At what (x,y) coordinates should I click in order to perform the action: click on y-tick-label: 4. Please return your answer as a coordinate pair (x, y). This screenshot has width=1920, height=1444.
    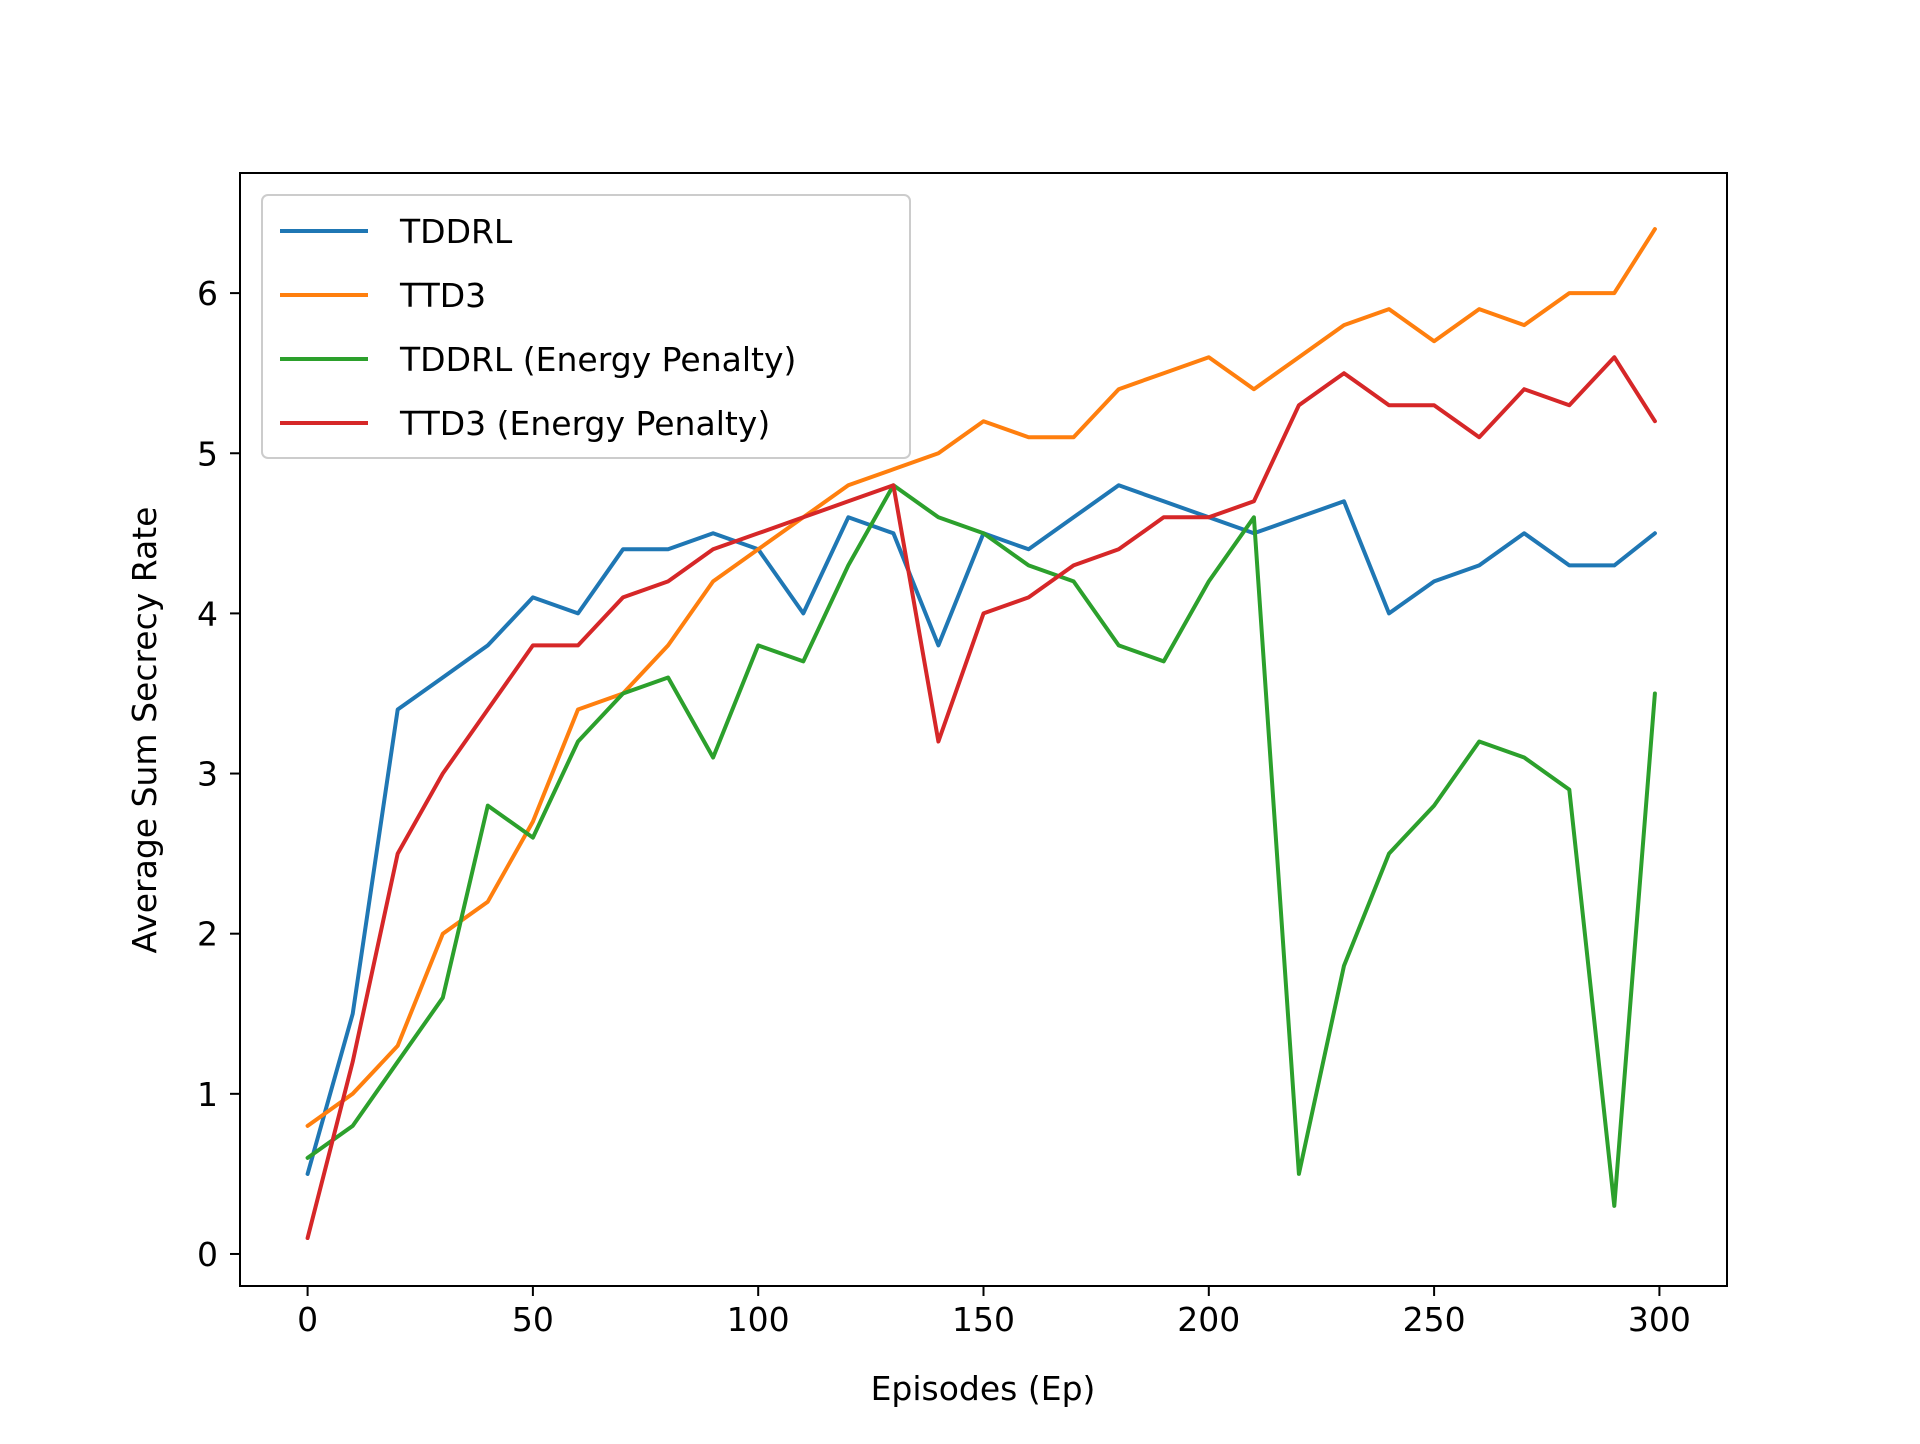
    Looking at the image, I should click on (207, 613).